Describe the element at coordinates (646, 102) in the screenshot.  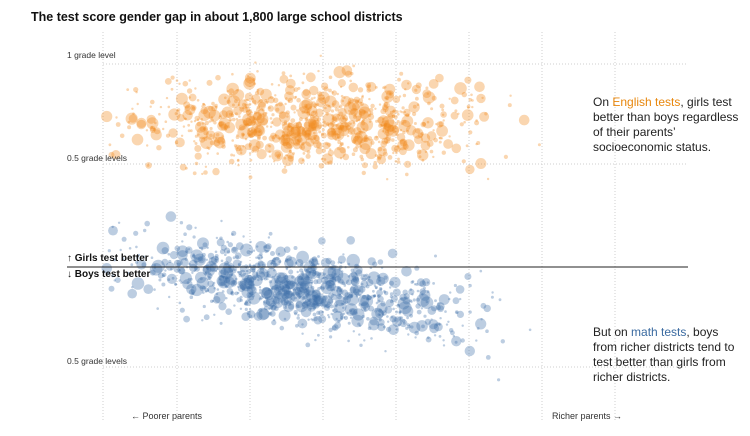
I see `english-tests-highlight: English tests` at that location.